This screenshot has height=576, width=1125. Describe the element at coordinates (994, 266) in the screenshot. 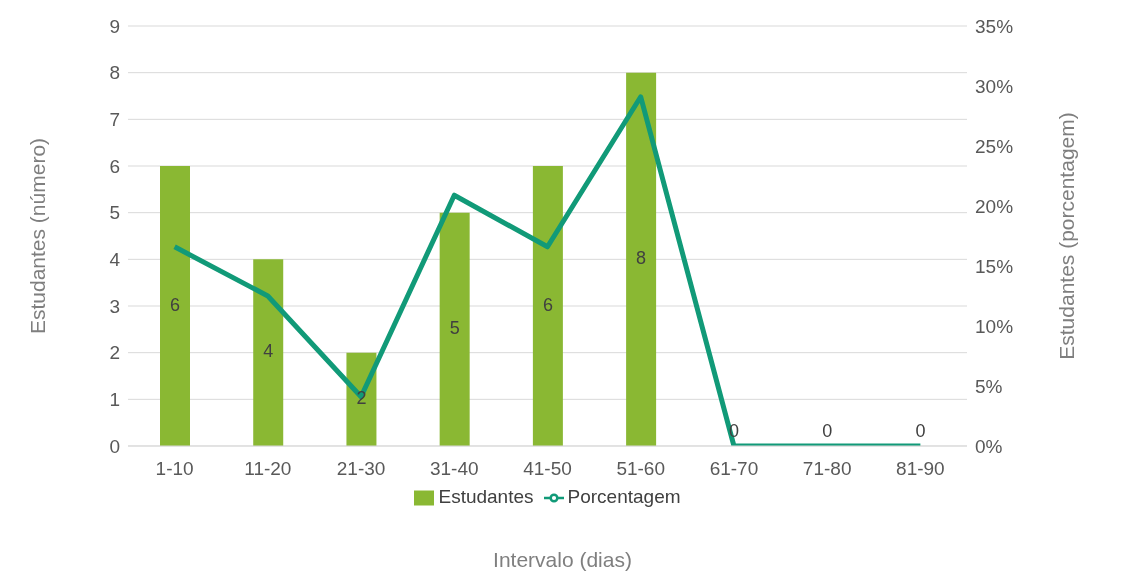

I see `y2-tick-label: 15%` at that location.